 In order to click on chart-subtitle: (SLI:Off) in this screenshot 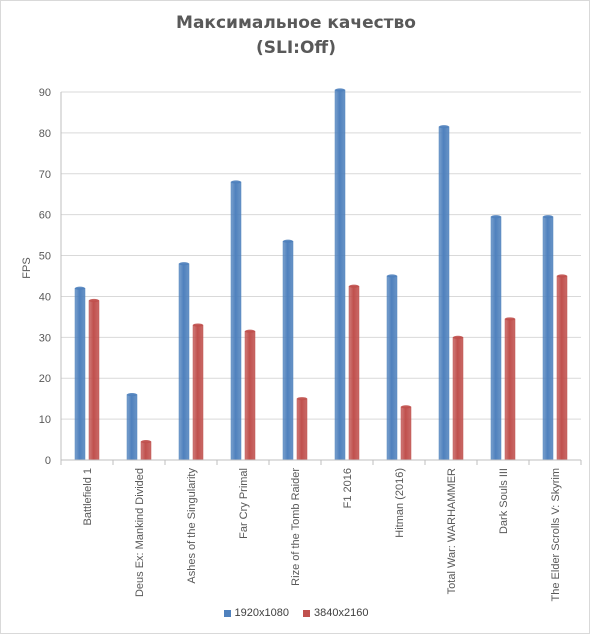, I will do `click(296, 48)`.